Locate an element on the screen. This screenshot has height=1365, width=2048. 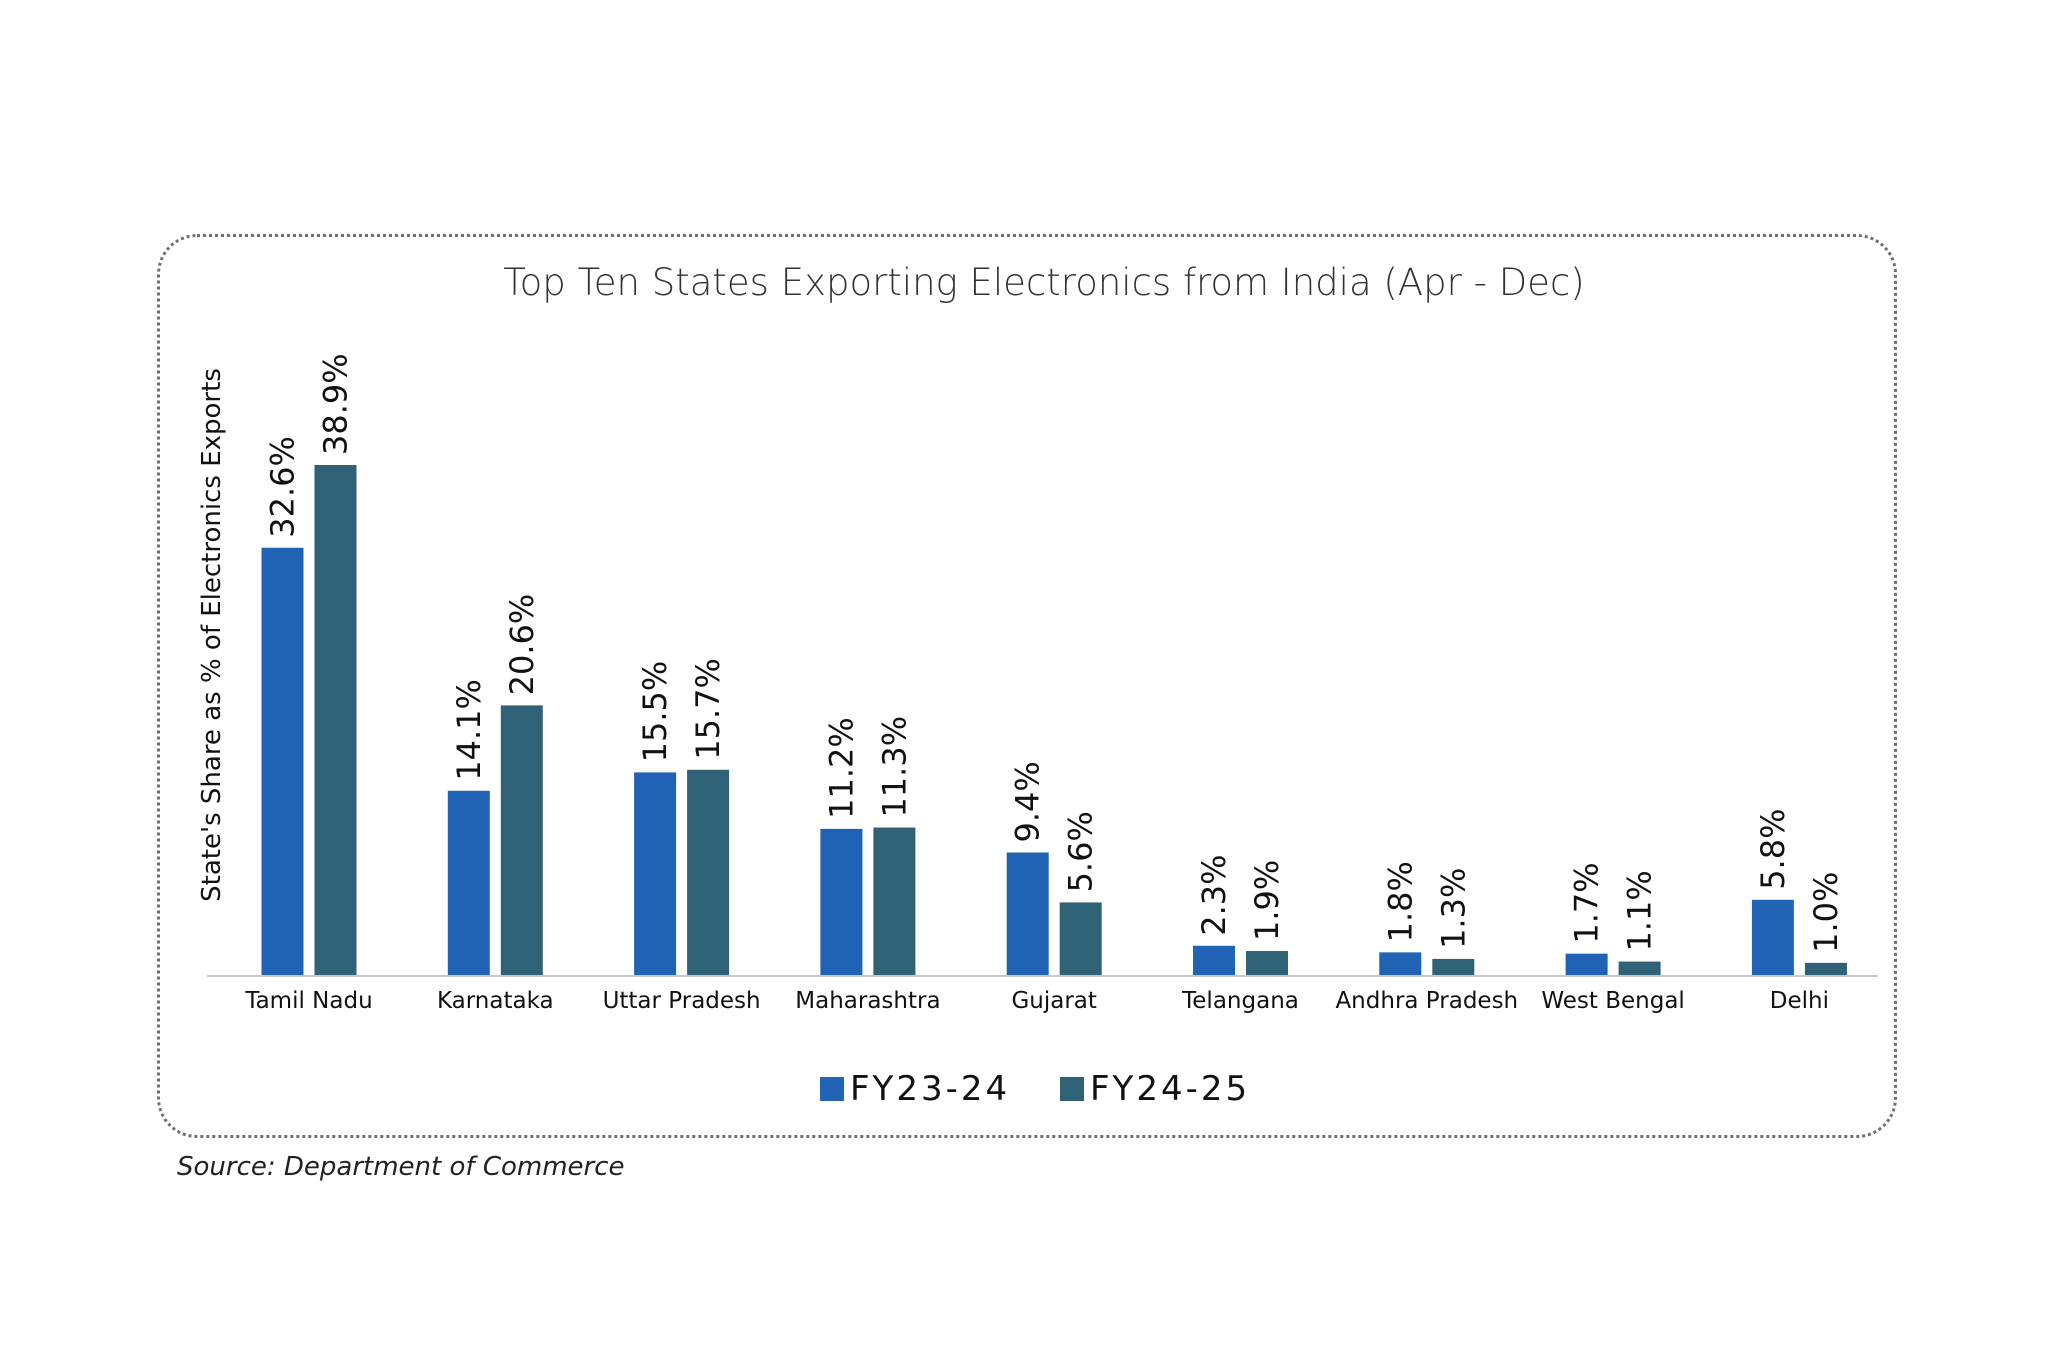
bar-fy23-24-delhi is located at coordinates (1772, 937).